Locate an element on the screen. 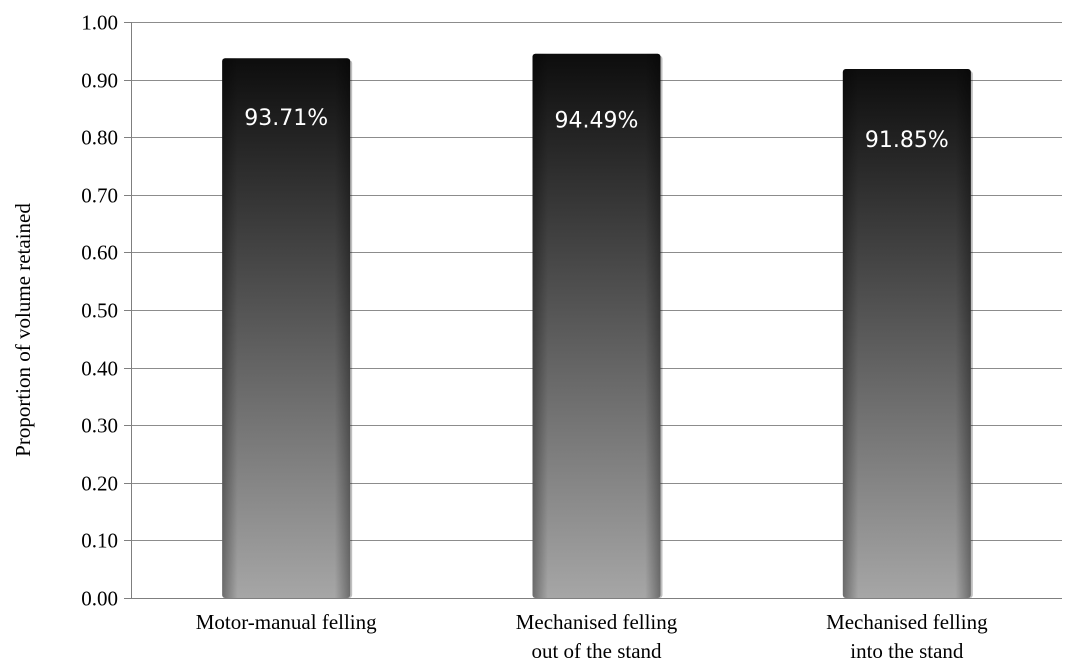 This screenshot has width=1072, height=664. x-category-label: Mechanised felling out of the stand is located at coordinates (597, 636).